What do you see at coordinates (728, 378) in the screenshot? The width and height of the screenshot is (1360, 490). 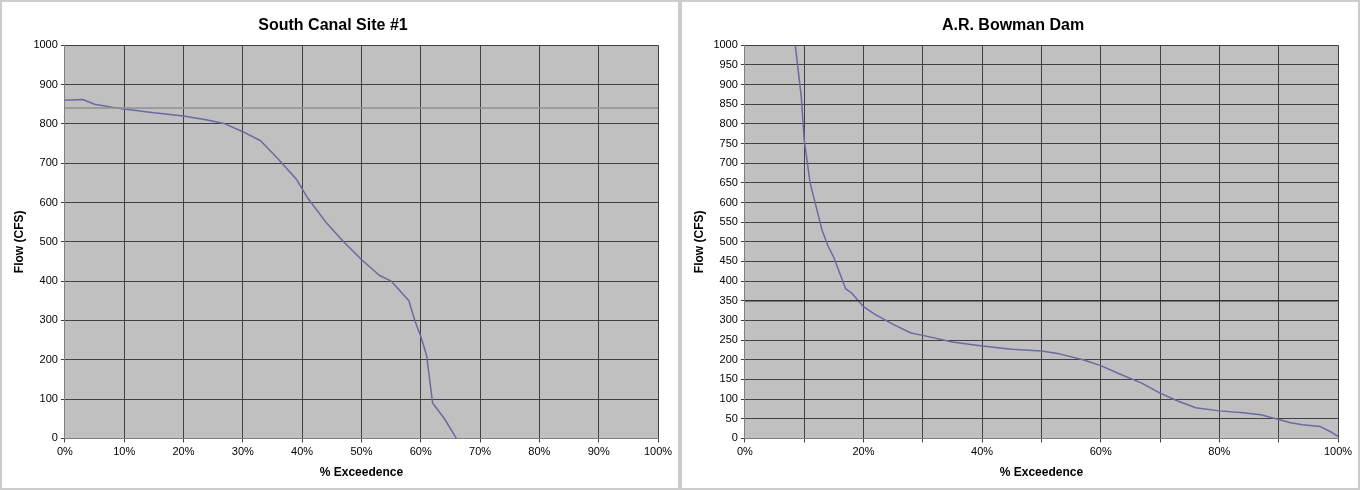 I see `y-tick-label: 150` at bounding box center [728, 378].